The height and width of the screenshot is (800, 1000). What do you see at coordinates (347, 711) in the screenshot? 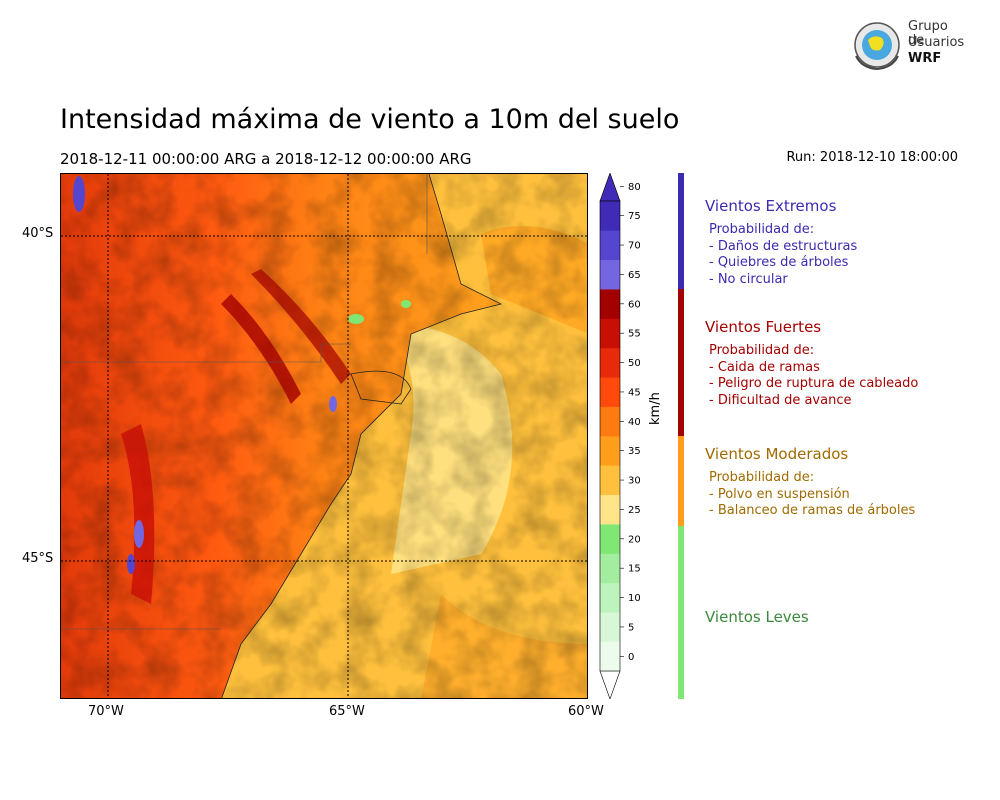
I see `lon-tick-65w: 65°W` at bounding box center [347, 711].